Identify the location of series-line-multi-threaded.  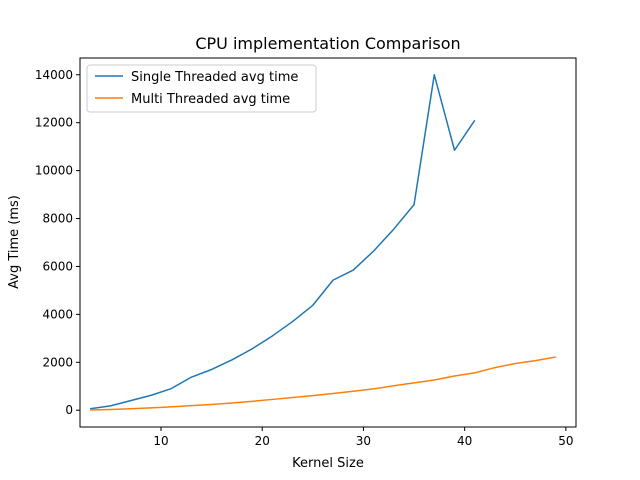
(323, 383).